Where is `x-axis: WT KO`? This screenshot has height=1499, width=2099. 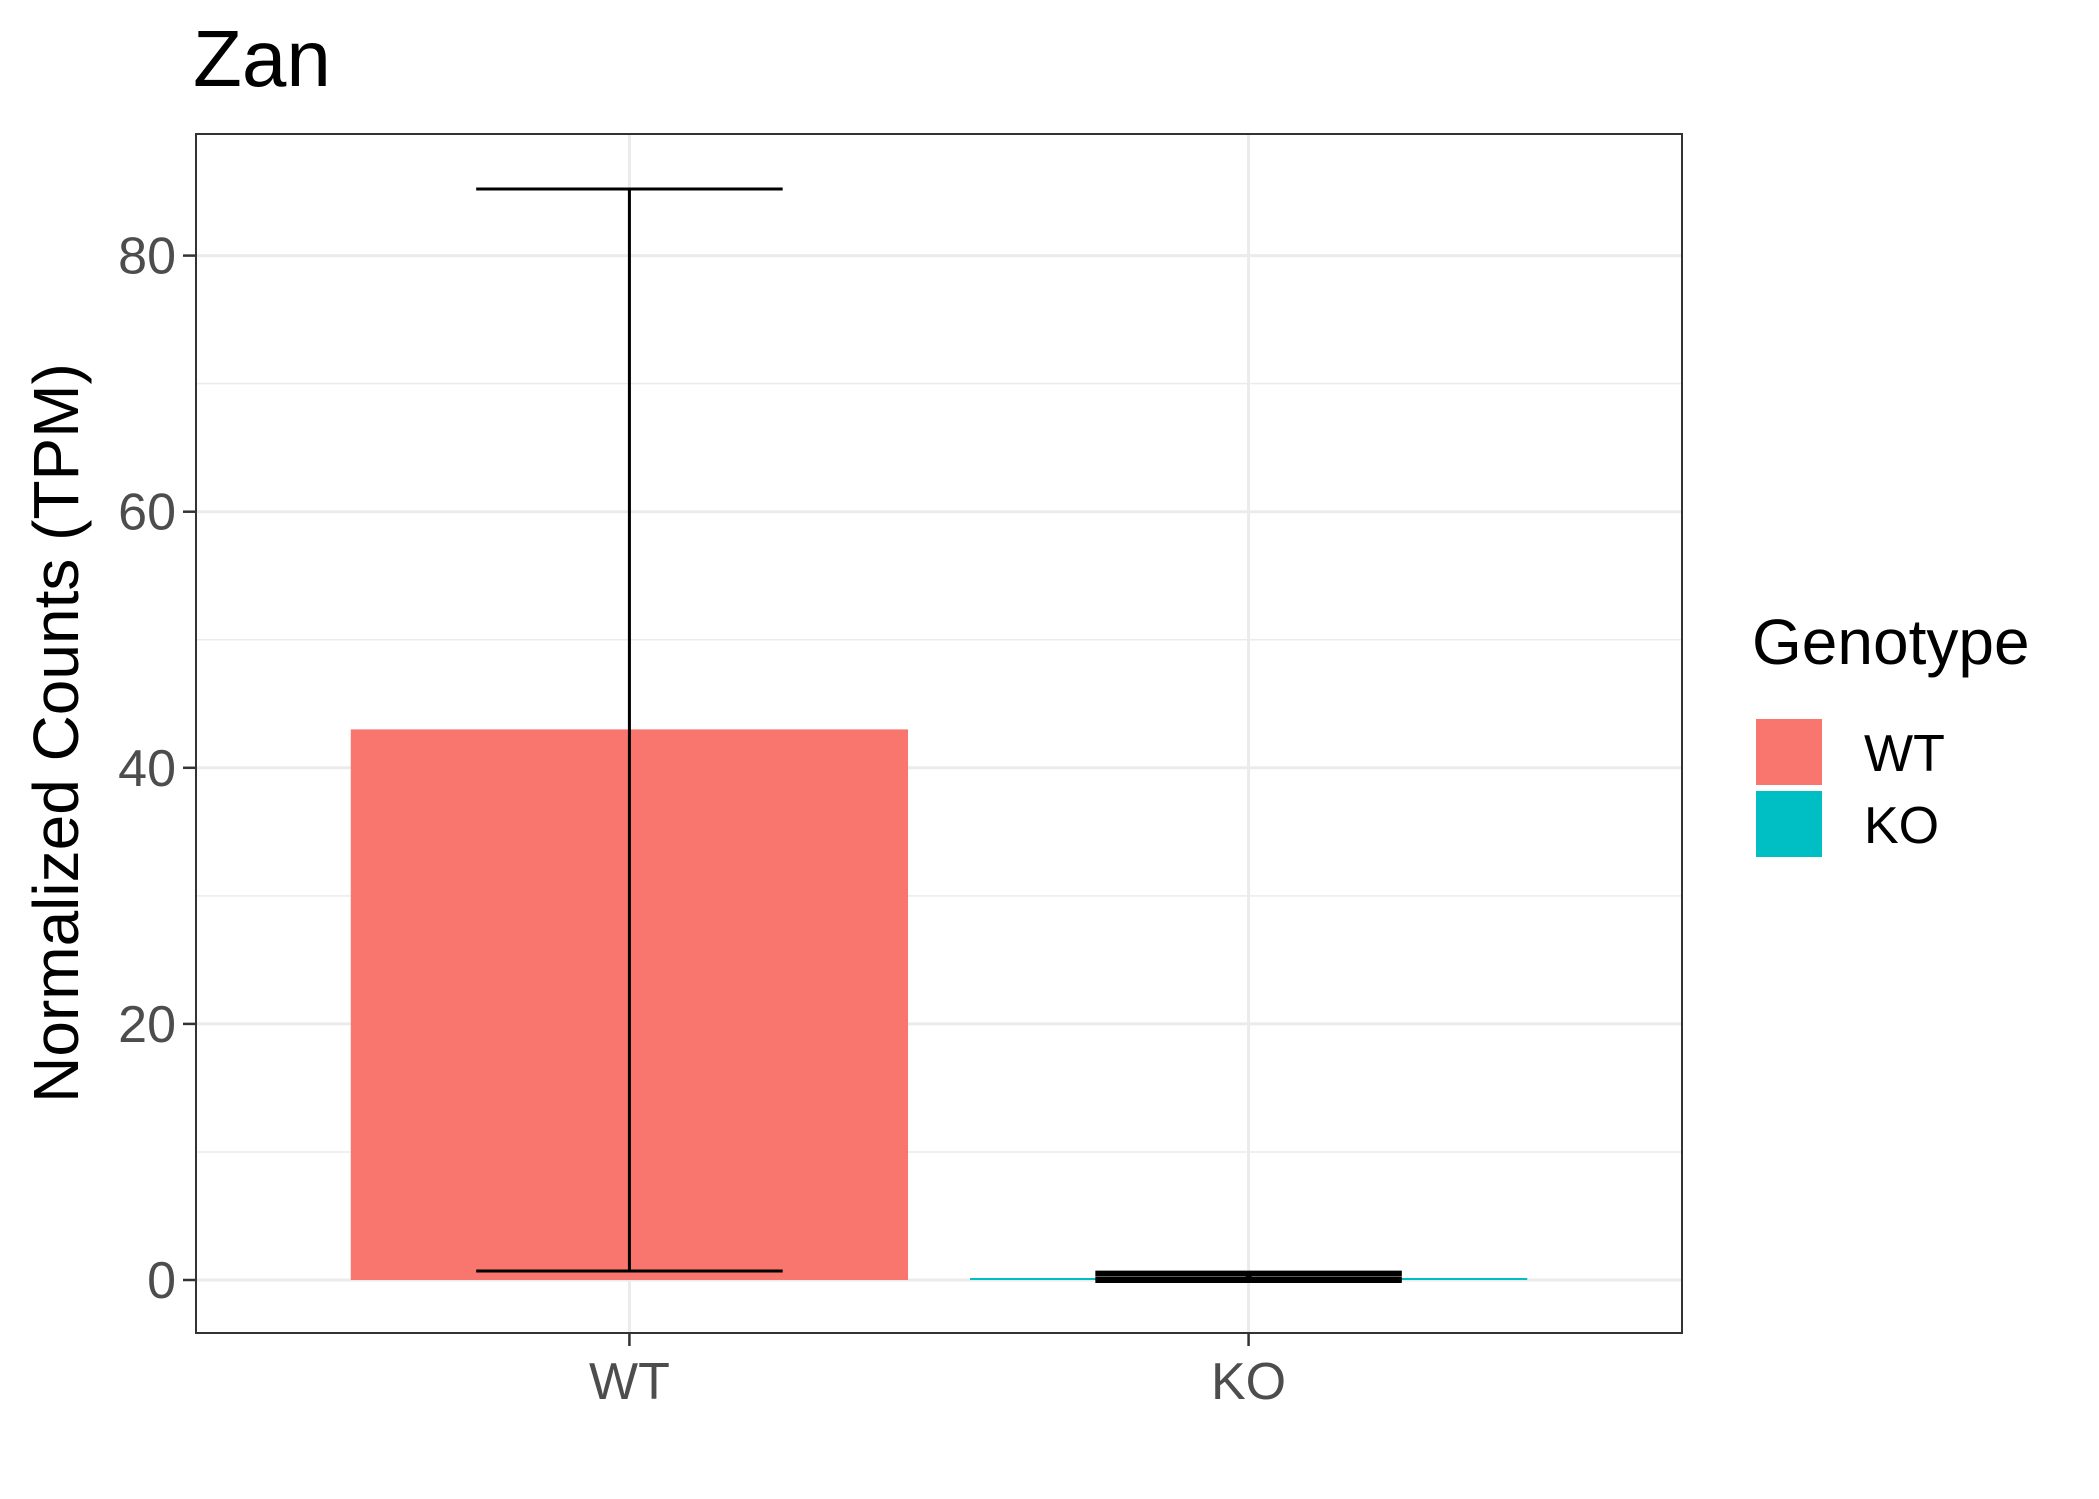 x-axis: WT KO is located at coordinates (937, 1372).